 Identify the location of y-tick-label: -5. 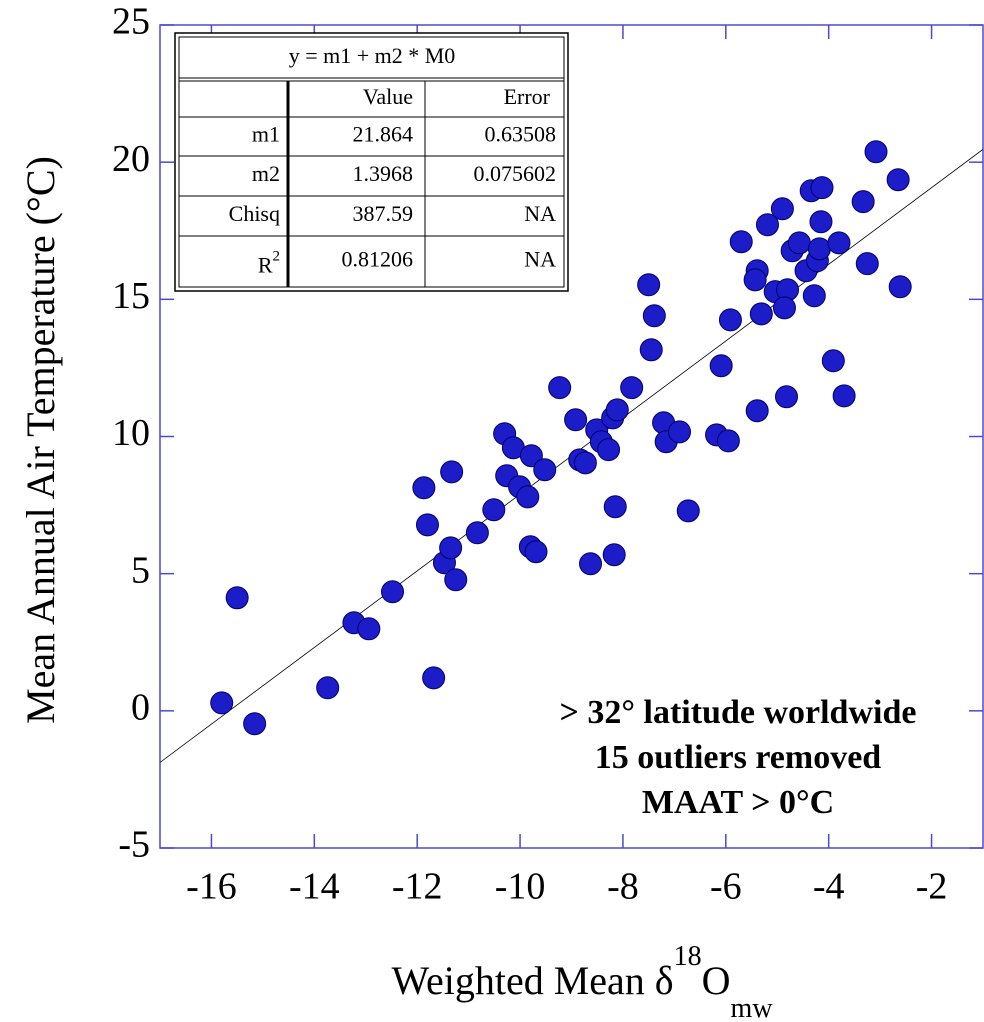
(134, 845).